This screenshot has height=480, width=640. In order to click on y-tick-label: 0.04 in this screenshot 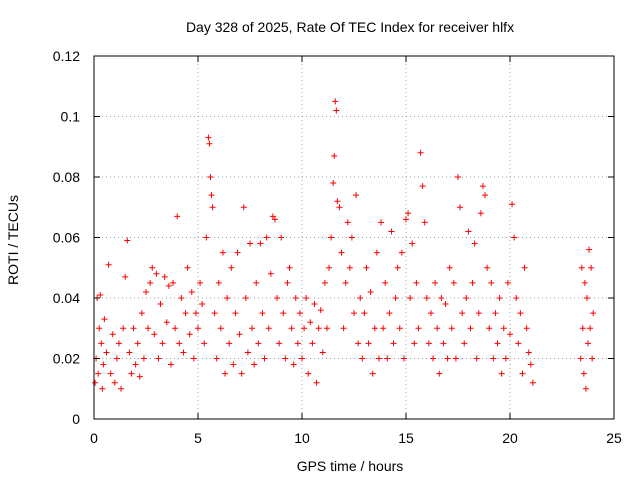, I will do `click(66, 298)`.